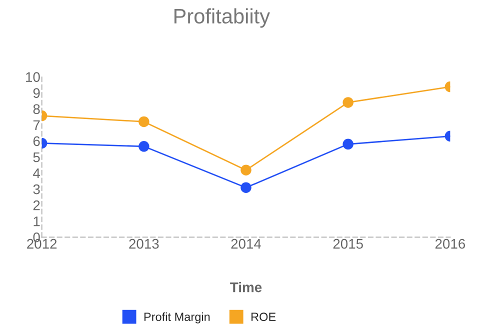 This screenshot has width=492, height=334. What do you see at coordinates (33, 77) in the screenshot?
I see `y-tick-label: 10` at bounding box center [33, 77].